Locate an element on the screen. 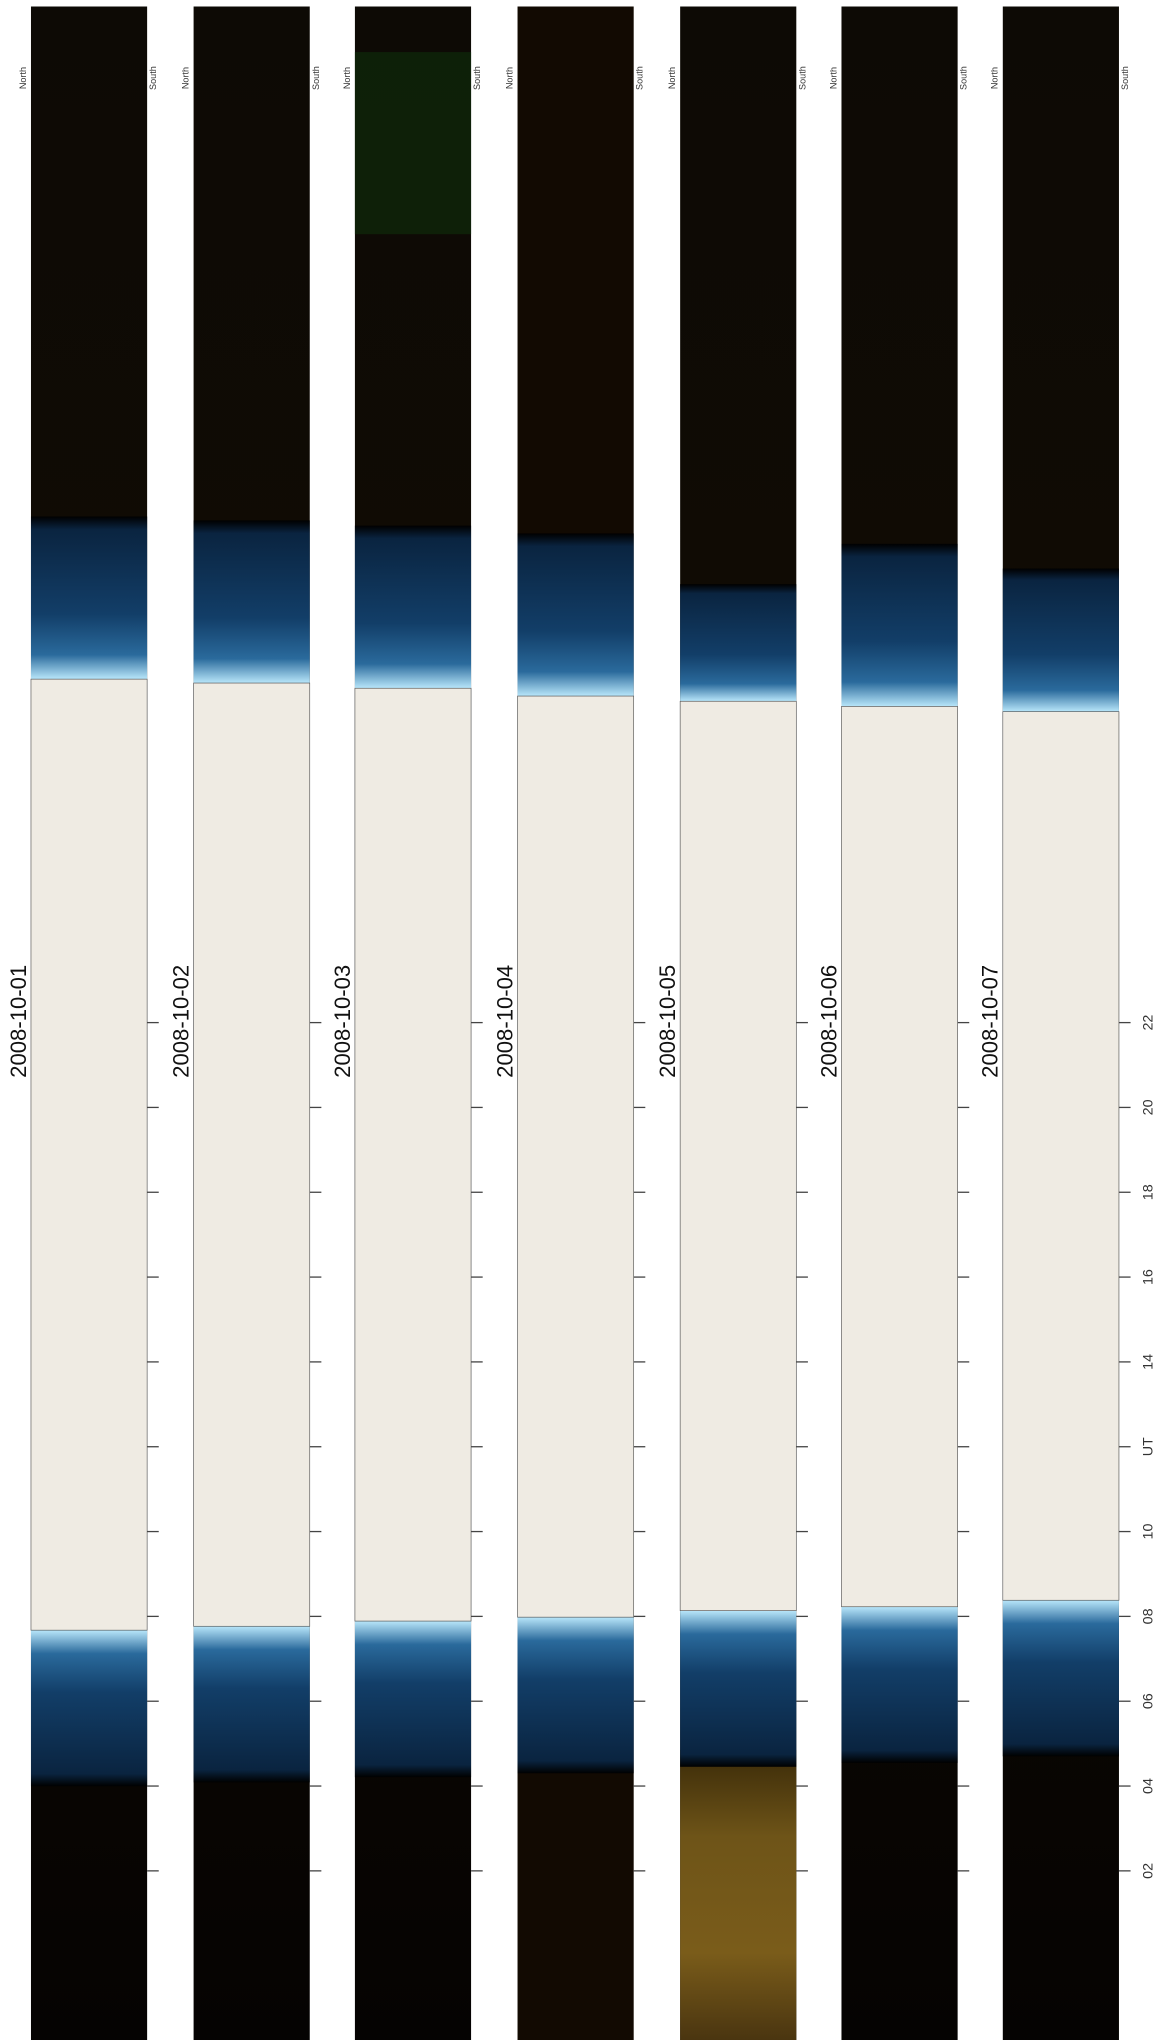 This screenshot has height=2040, width=1168. tick-label: 18 is located at coordinates (1149, 1192).